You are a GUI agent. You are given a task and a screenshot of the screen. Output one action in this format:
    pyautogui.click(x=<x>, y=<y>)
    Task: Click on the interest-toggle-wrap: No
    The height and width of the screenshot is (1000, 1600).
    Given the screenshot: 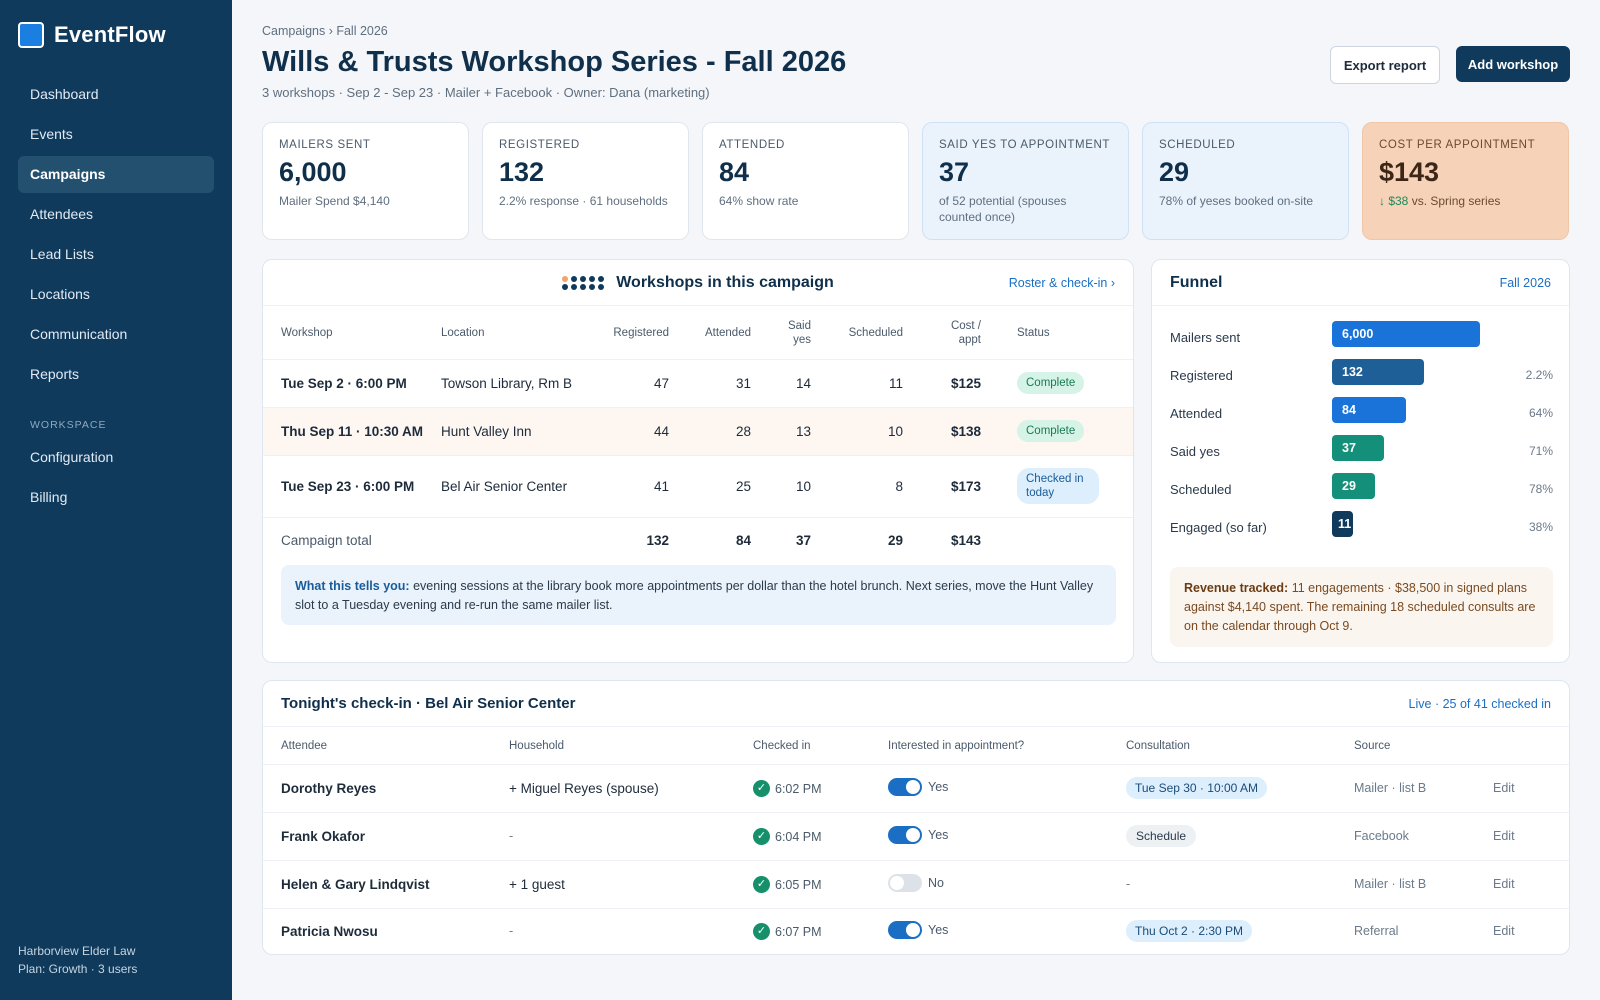 What is the action you would take?
    pyautogui.click(x=916, y=882)
    